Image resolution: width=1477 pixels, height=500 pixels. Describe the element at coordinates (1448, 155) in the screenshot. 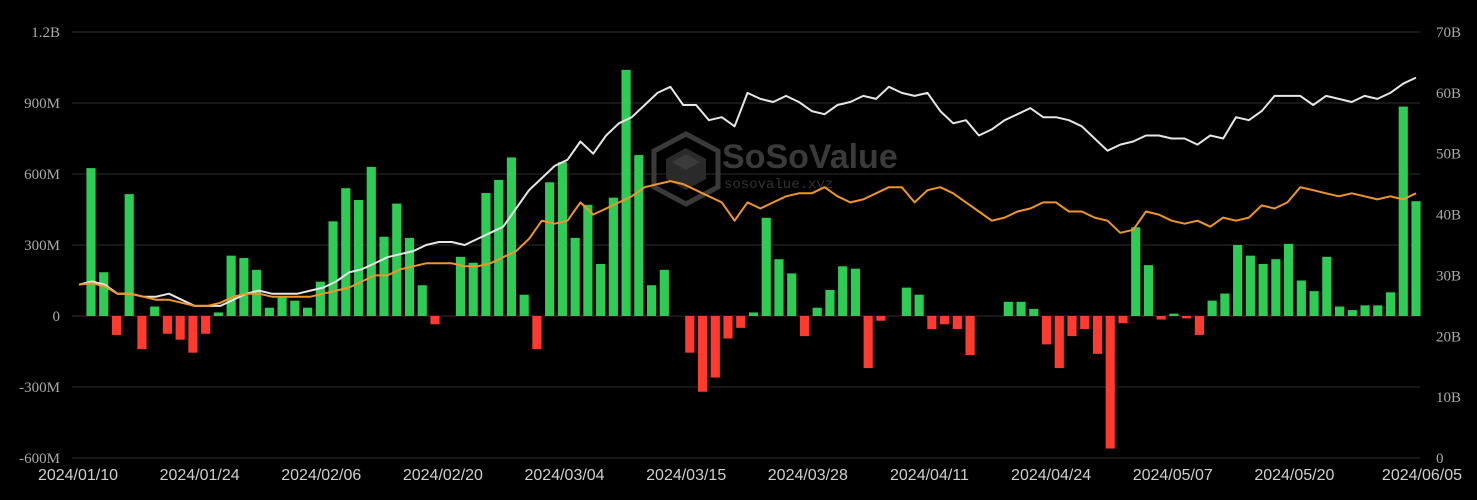

I see `right-tick-label: 50B` at that location.